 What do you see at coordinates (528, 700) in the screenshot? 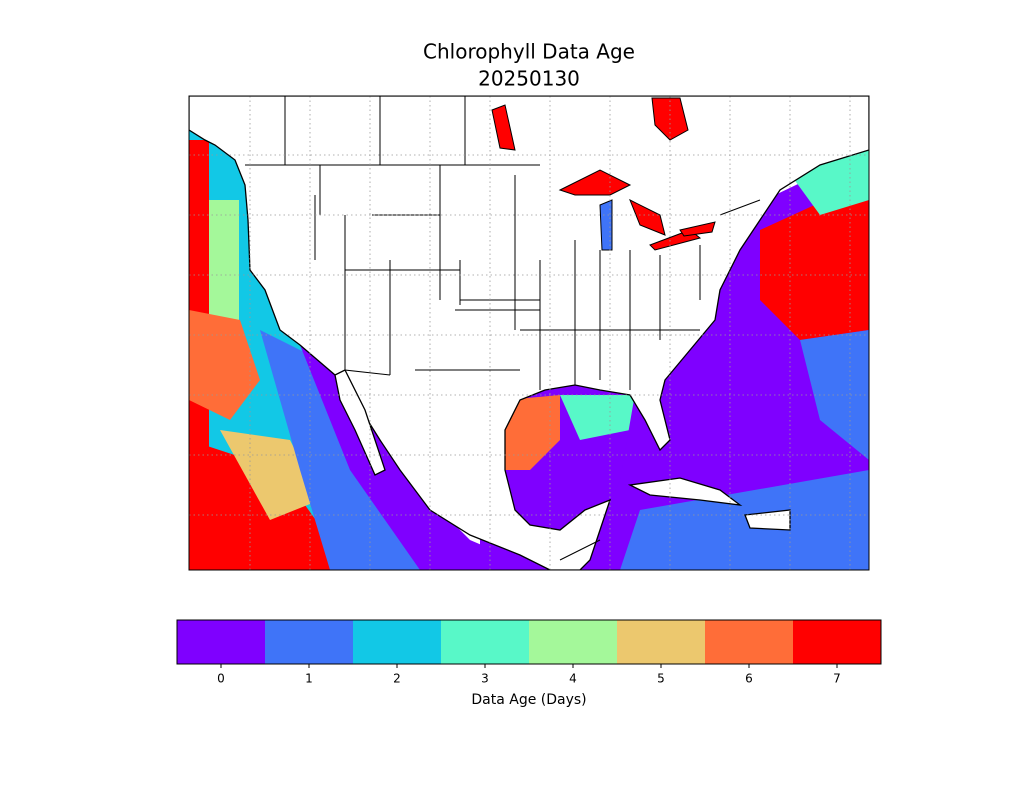
I see `colorbar-label: Data Age (Days)` at bounding box center [528, 700].